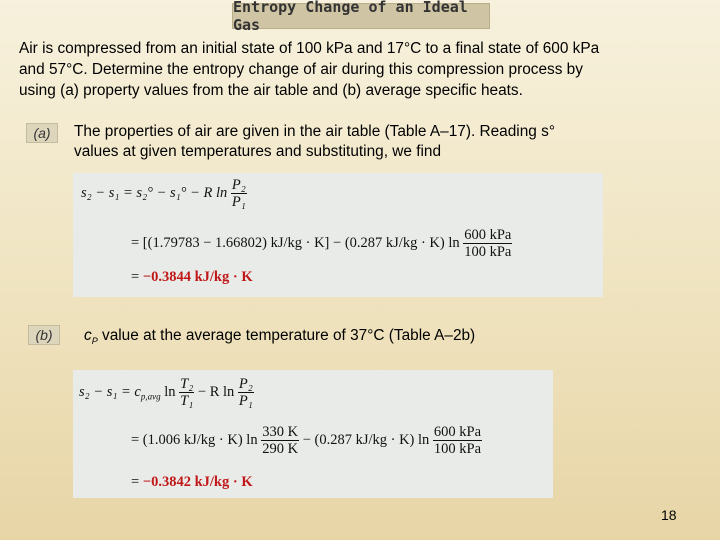 The width and height of the screenshot is (720, 540). What do you see at coordinates (187, 392) in the screenshot?
I see `eq-b-temp-ratio: T₂ T₁` at bounding box center [187, 392].